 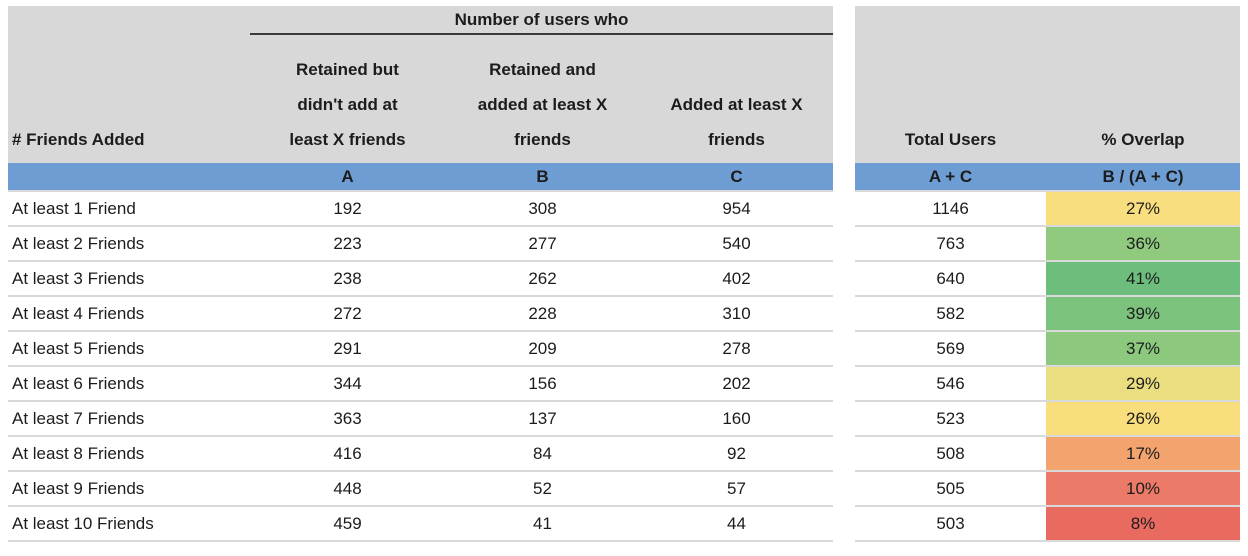 What do you see at coordinates (542, 209) in the screenshot?
I see `cell-b: 308` at bounding box center [542, 209].